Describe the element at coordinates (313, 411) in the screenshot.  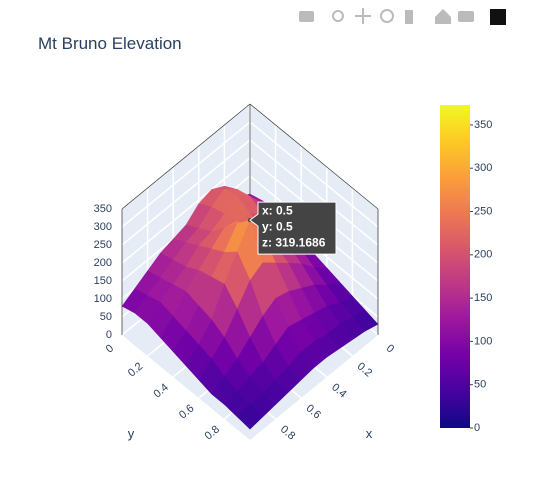
I see `x-tick-label: 0.6` at that location.